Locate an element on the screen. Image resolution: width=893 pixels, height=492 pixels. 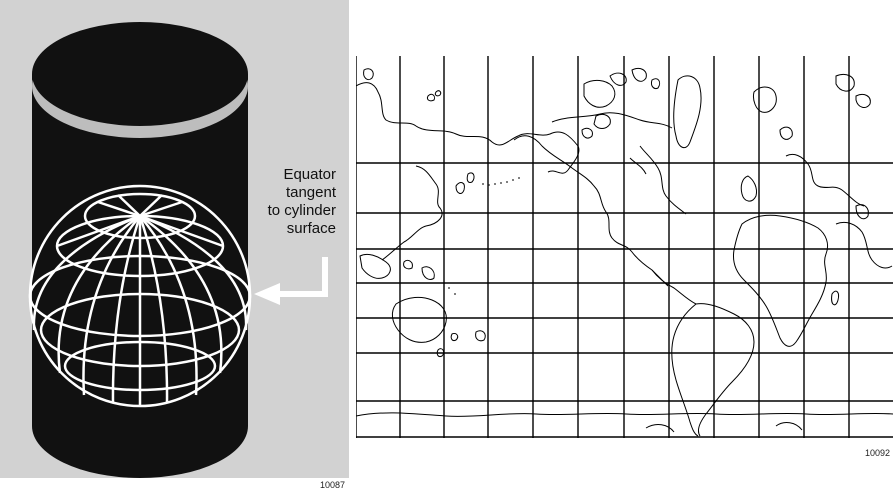
globe-icon is located at coordinates (140, 296).